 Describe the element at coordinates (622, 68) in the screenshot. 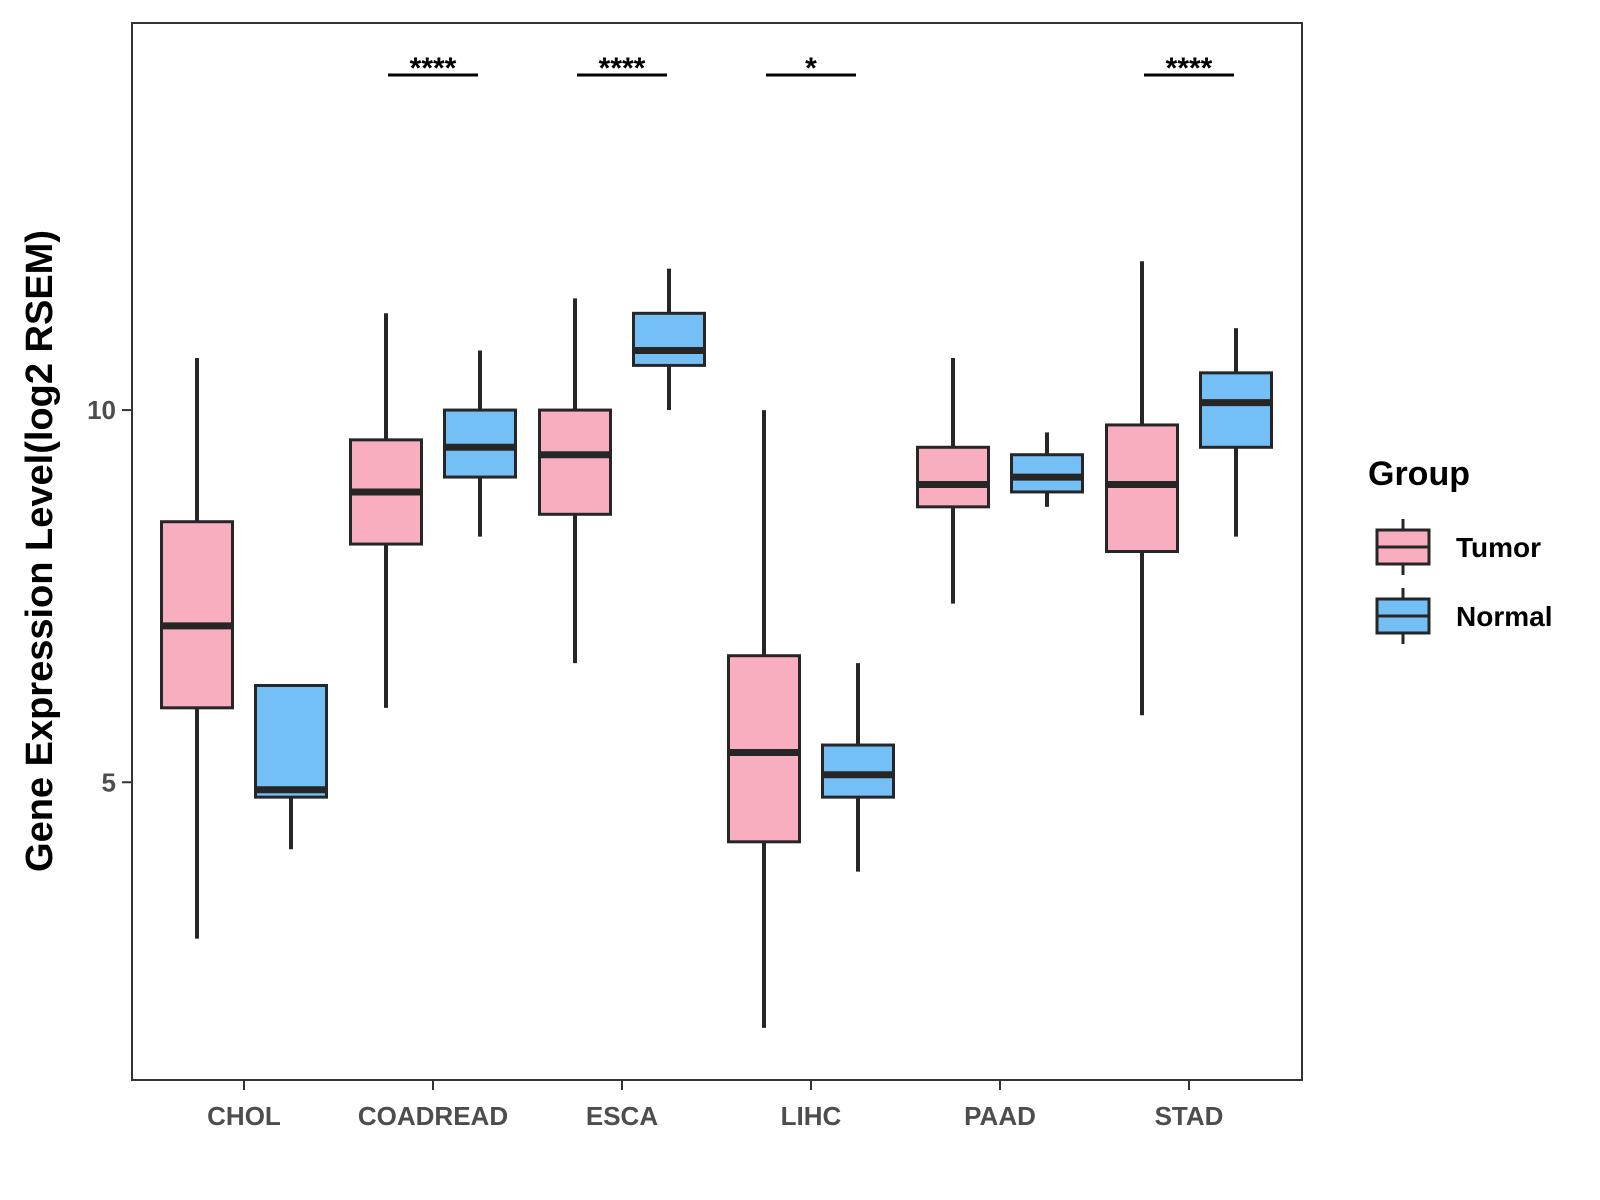

I see `significance-label-esca: ****` at that location.